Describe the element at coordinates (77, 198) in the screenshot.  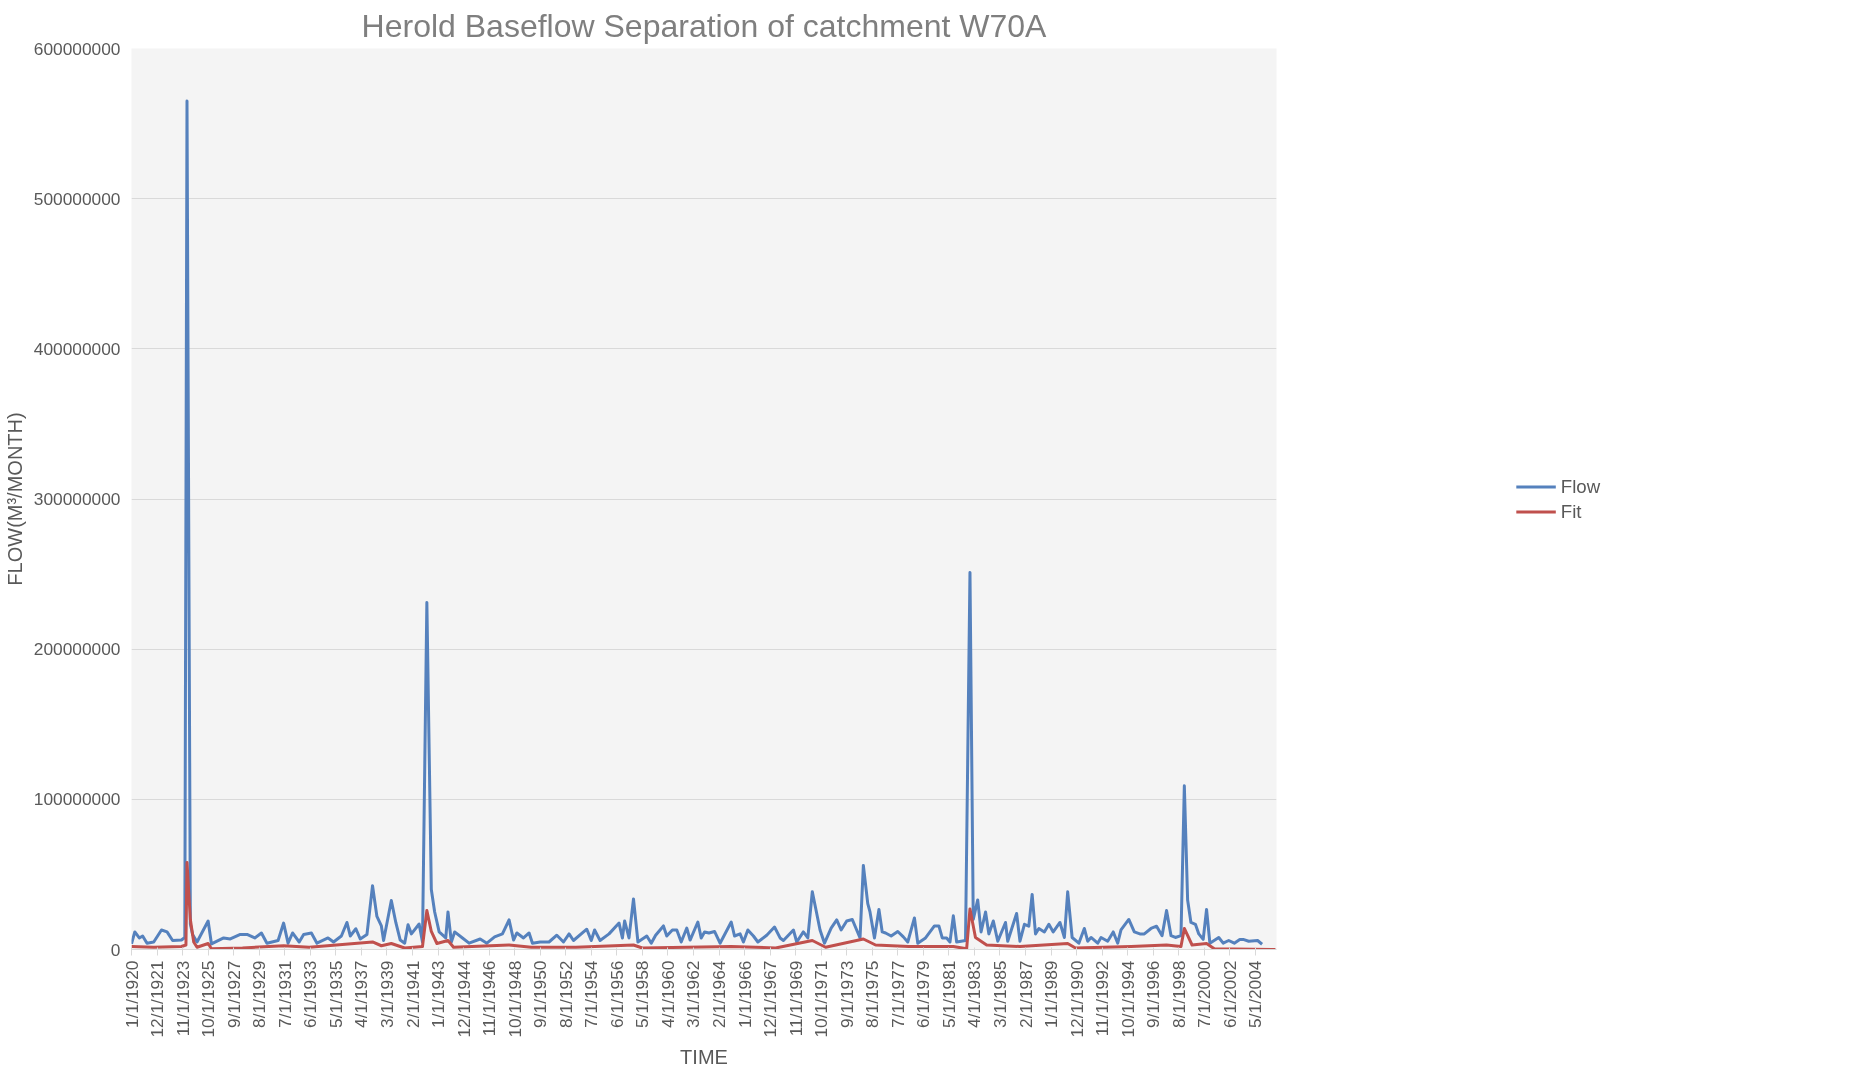
I see `y-tick-label: 500000000` at that location.